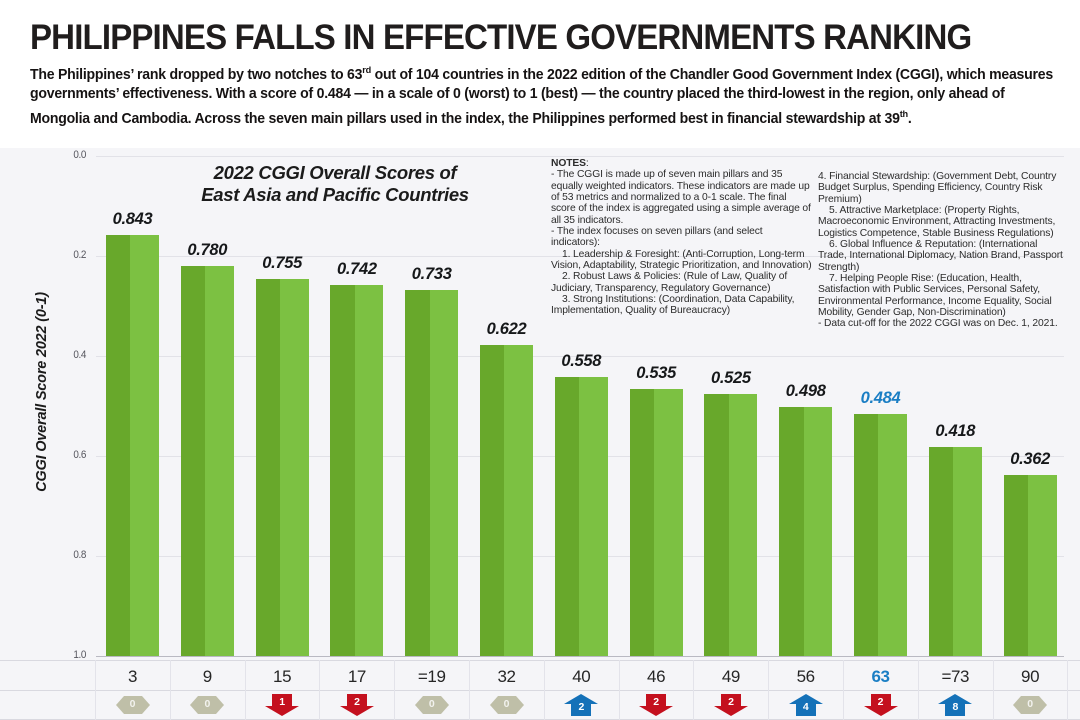 The height and width of the screenshot is (720, 1080). What do you see at coordinates (731, 676) in the screenshot?
I see `rank-value: 49` at bounding box center [731, 676].